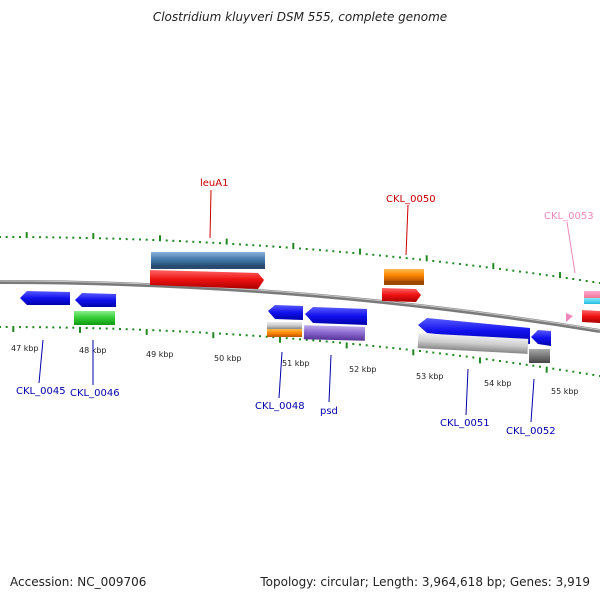 Image resolution: width=600 pixels, height=600 pixels. I want to click on scale-label: 55 kbp, so click(565, 391).